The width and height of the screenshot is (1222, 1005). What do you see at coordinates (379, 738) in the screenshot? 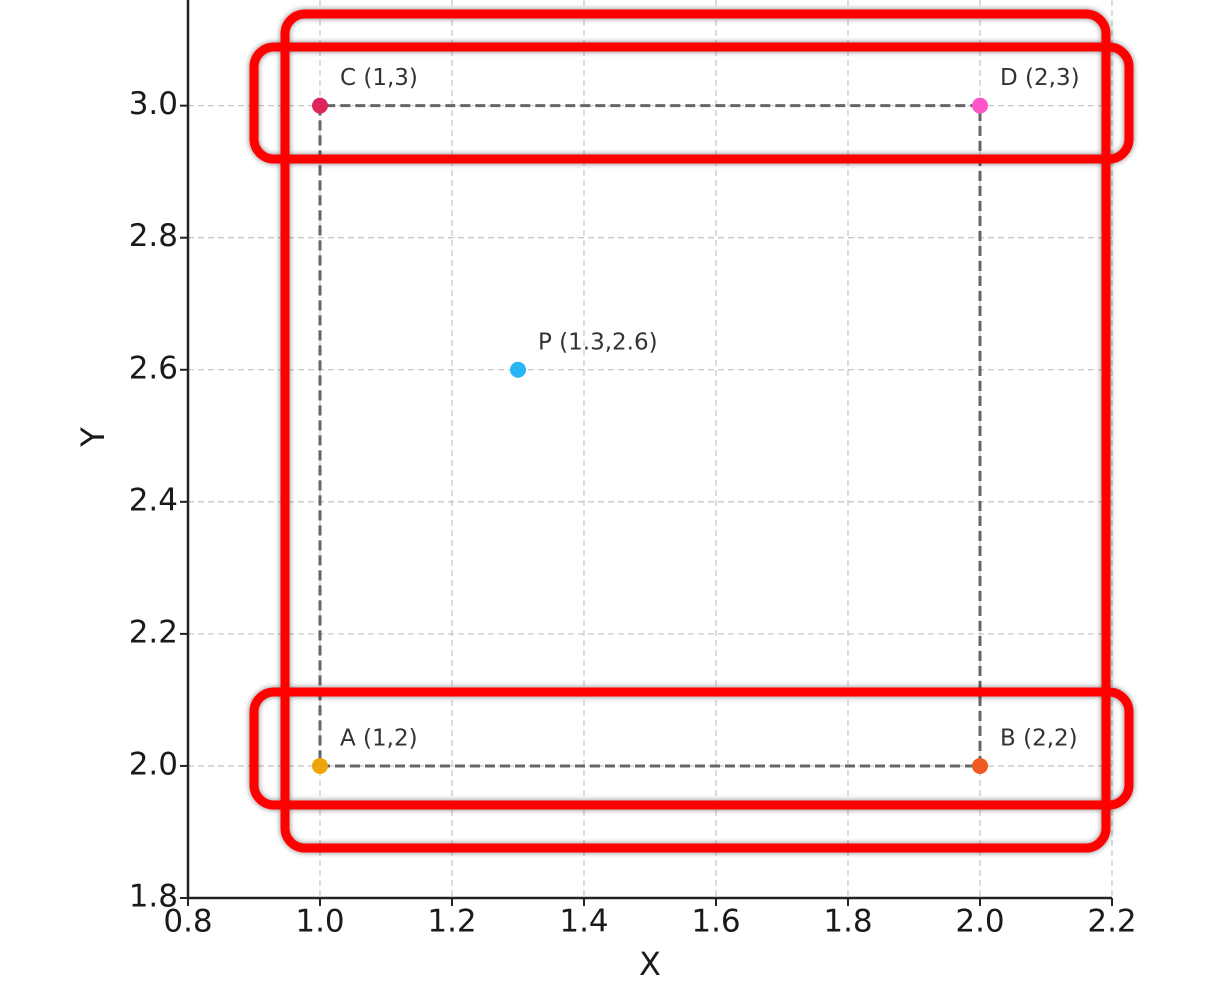
I see `point-label: A (1,2)` at bounding box center [379, 738].